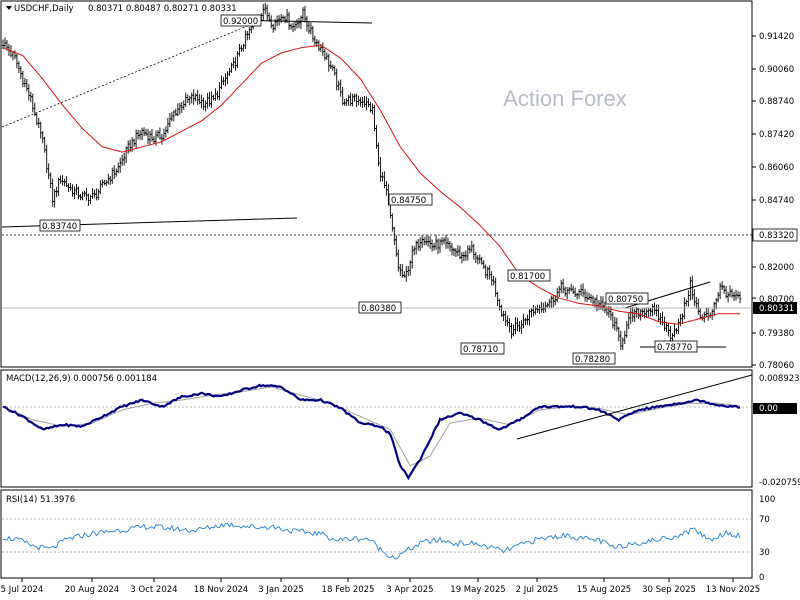 The image size is (800, 600). Describe the element at coordinates (371, 426) in the screenshot. I see `macd-signal-line` at that location.